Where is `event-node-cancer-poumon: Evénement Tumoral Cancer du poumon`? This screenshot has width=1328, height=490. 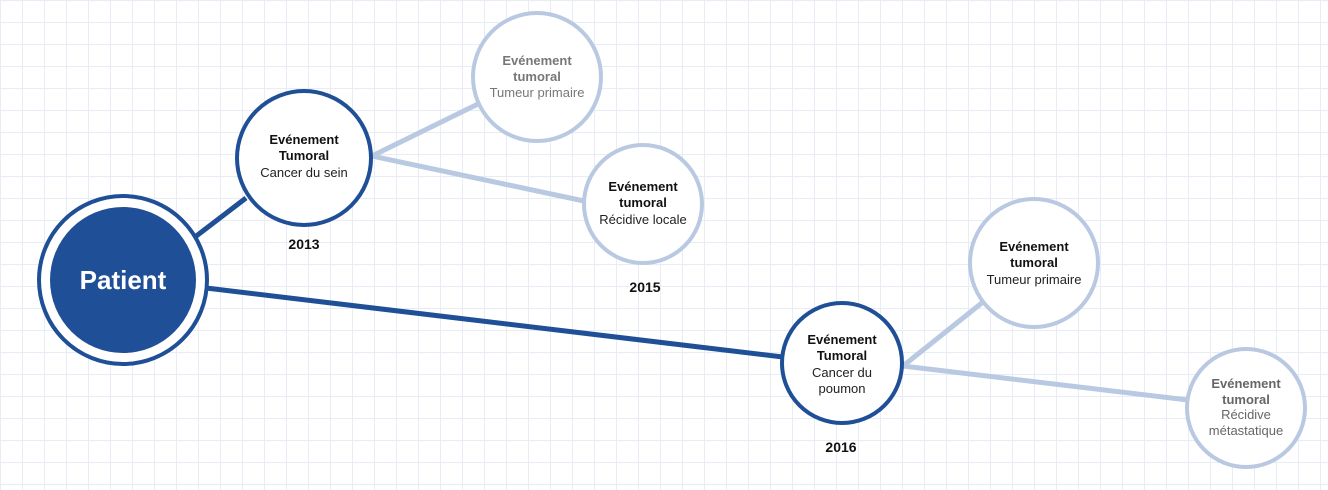
event-node-cancer-poumon: Evénement Tumoral Cancer du poumon is located at coordinates (842, 363).